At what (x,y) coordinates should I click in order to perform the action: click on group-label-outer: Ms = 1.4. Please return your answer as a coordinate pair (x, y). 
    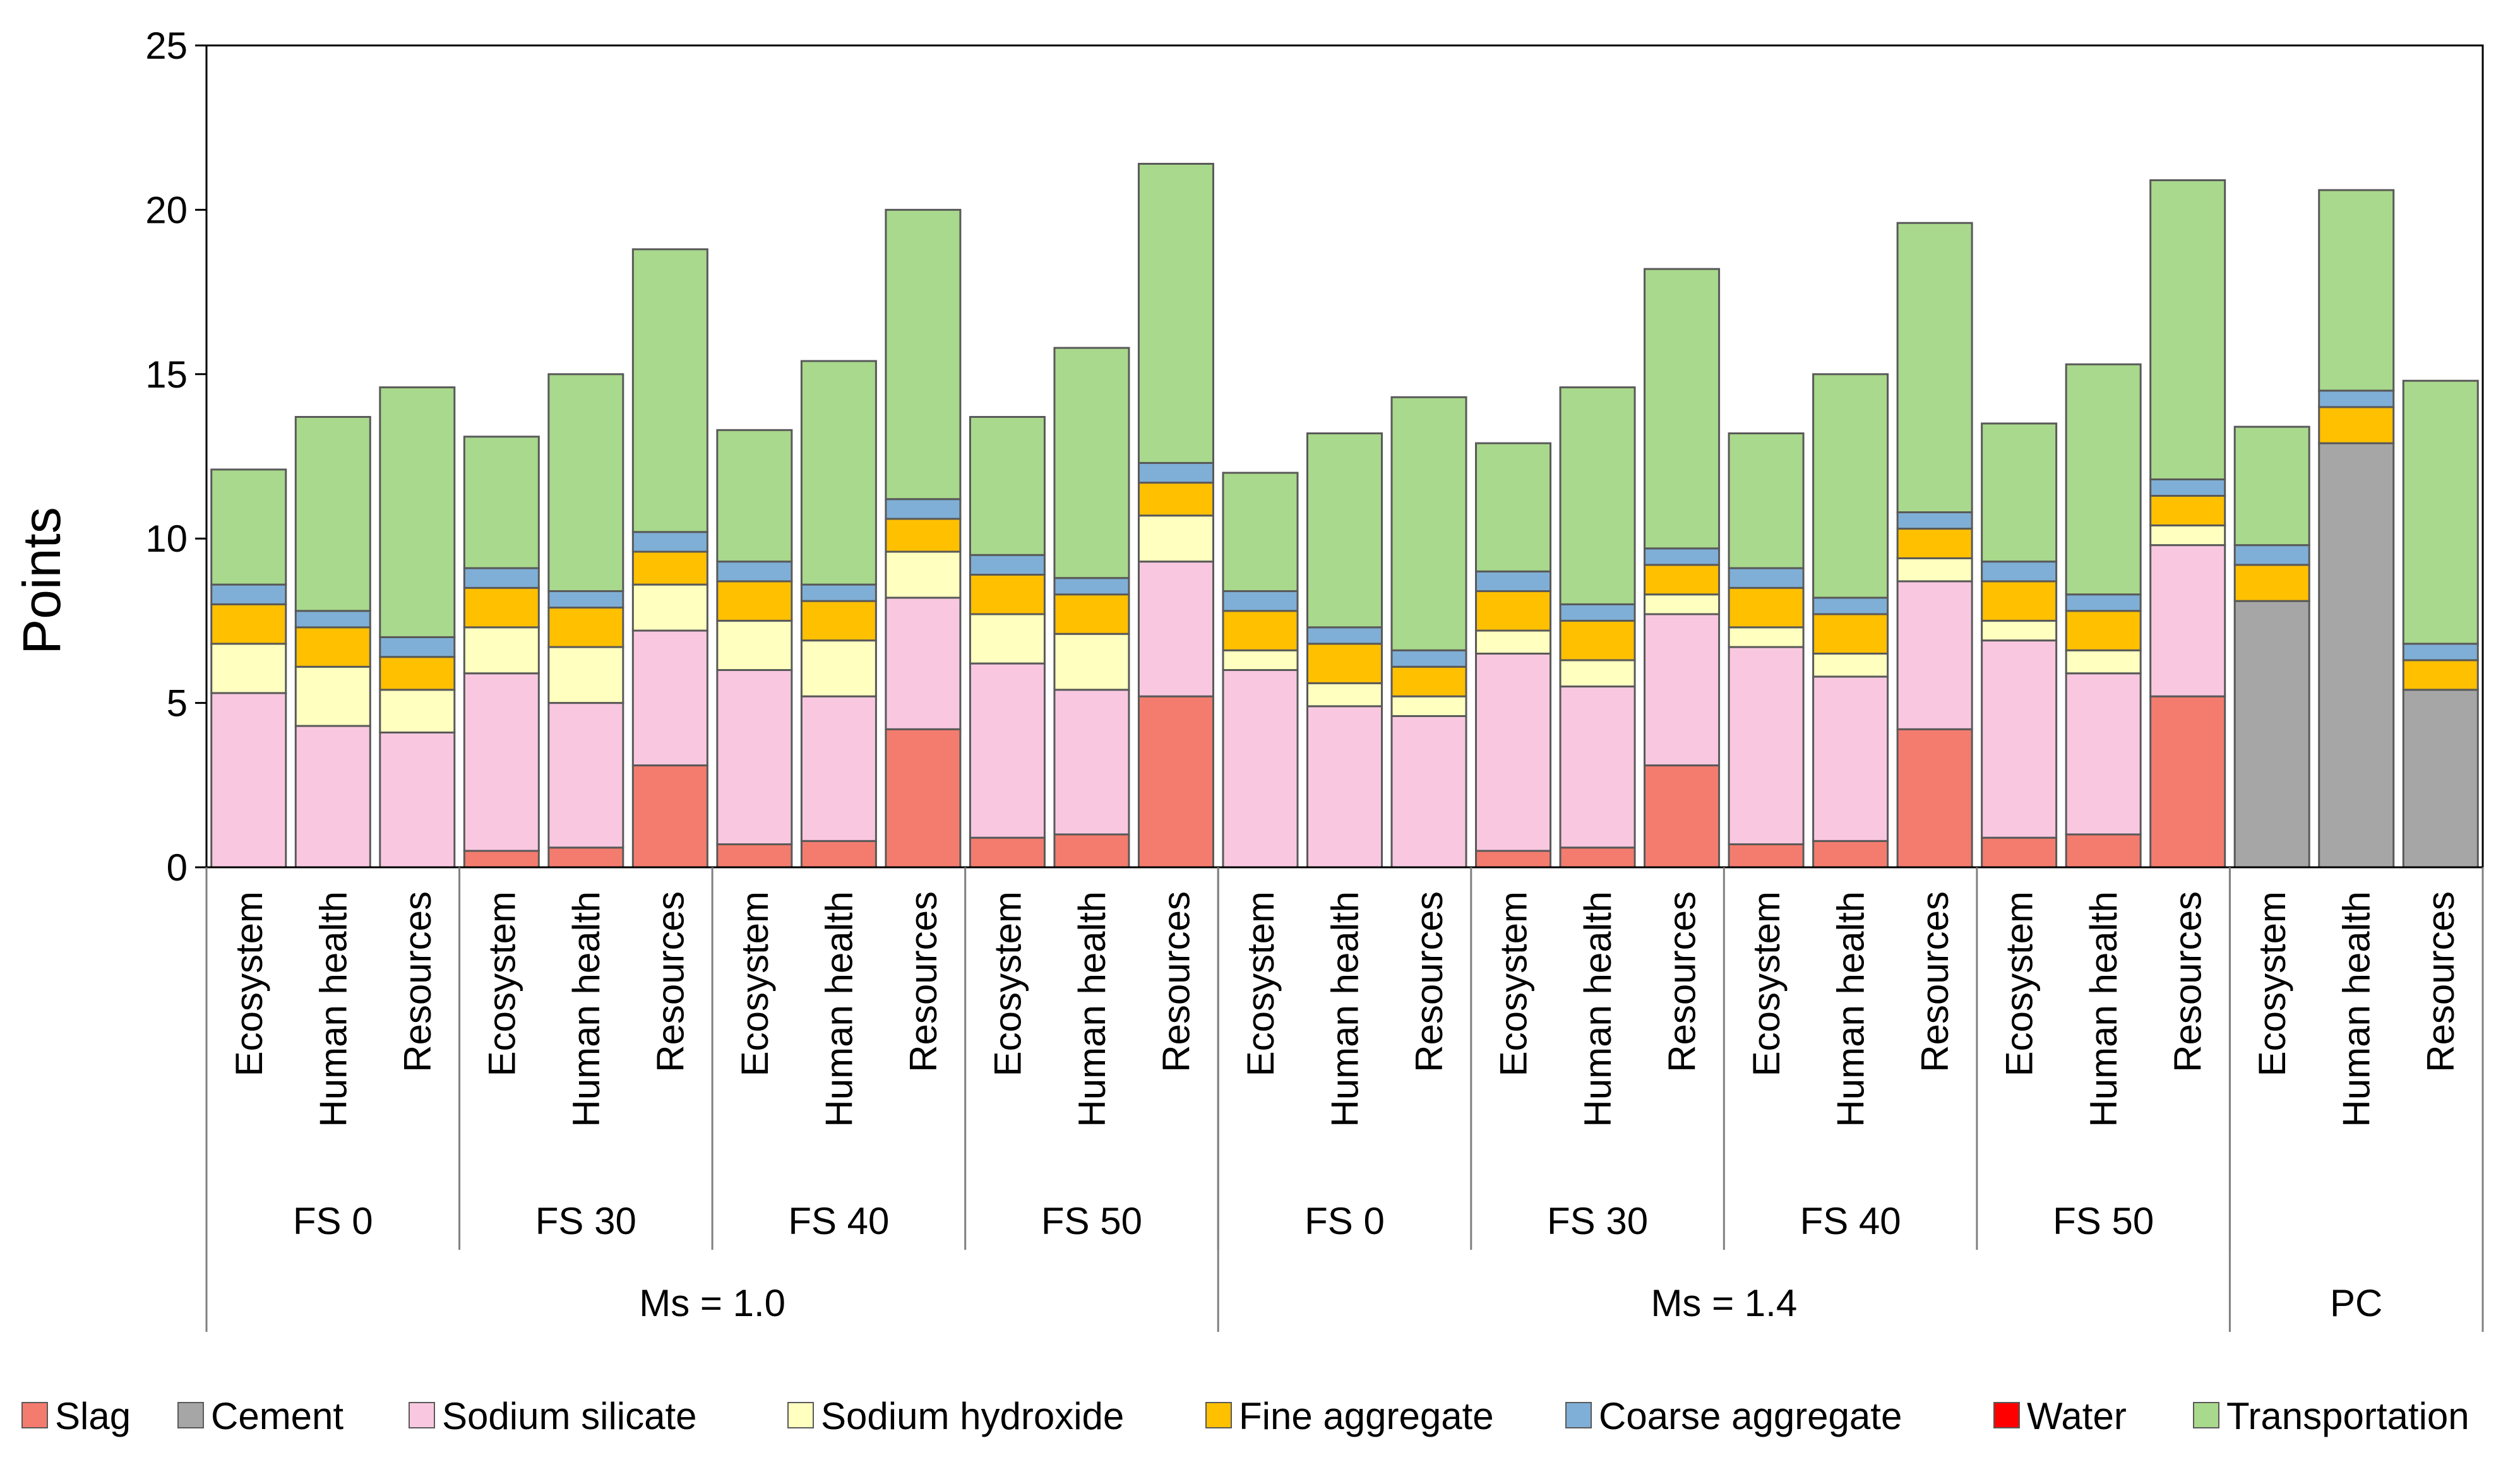
    Looking at the image, I should click on (1724, 1303).